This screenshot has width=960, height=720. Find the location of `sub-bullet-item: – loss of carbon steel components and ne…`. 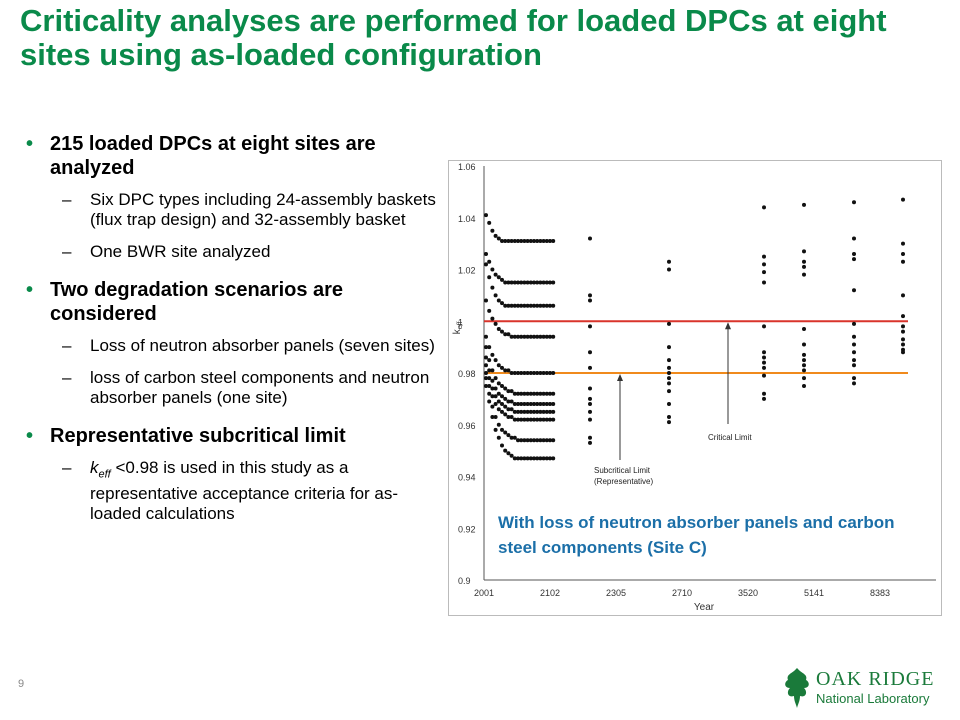

sub-bullet-item: – loss of carbon steel components and ne… is located at coordinates (236, 388).